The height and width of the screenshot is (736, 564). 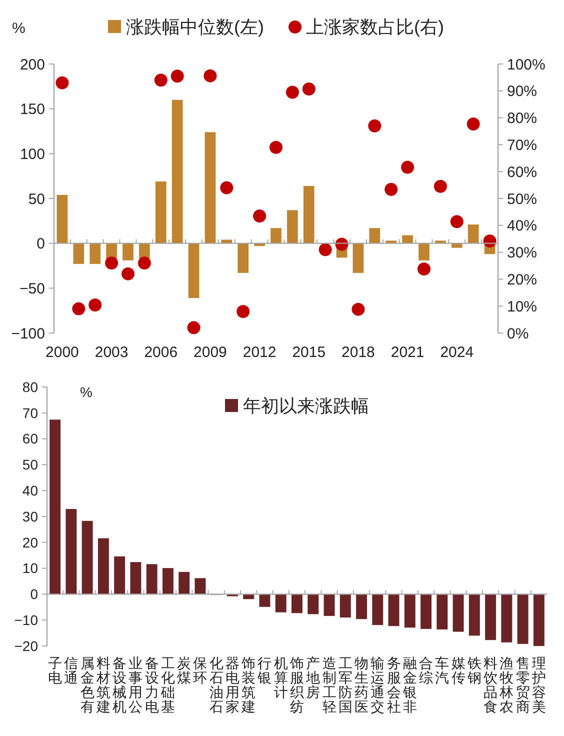 What do you see at coordinates (538, 684) in the screenshot?
I see `x-tick-label: 美容护理` at bounding box center [538, 684].